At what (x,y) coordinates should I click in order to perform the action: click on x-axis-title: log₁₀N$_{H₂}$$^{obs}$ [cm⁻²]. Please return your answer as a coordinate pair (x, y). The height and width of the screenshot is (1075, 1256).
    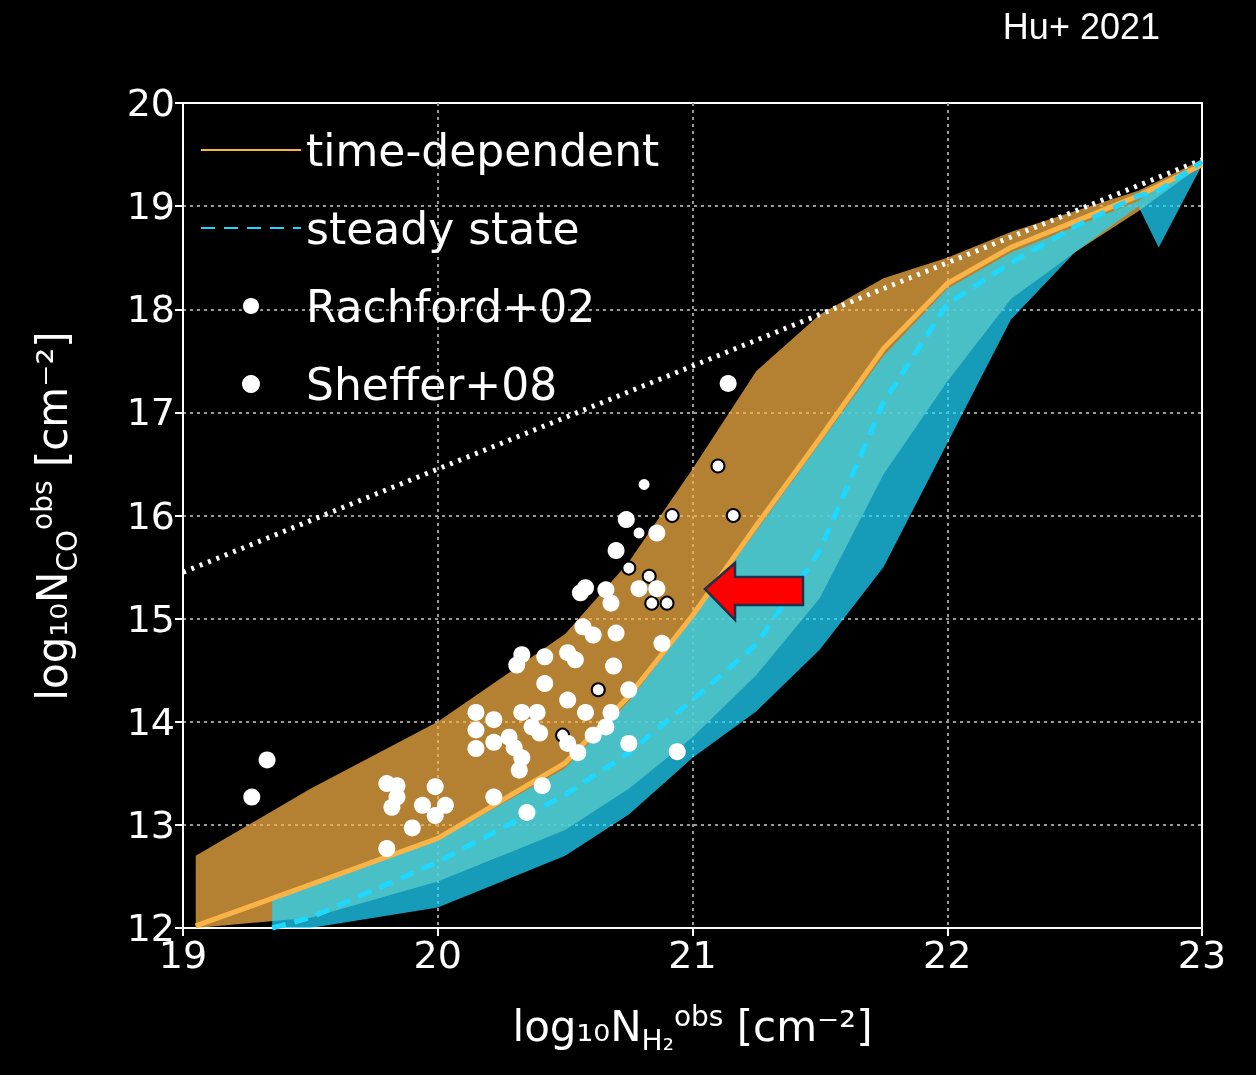
    Looking at the image, I should click on (692, 1029).